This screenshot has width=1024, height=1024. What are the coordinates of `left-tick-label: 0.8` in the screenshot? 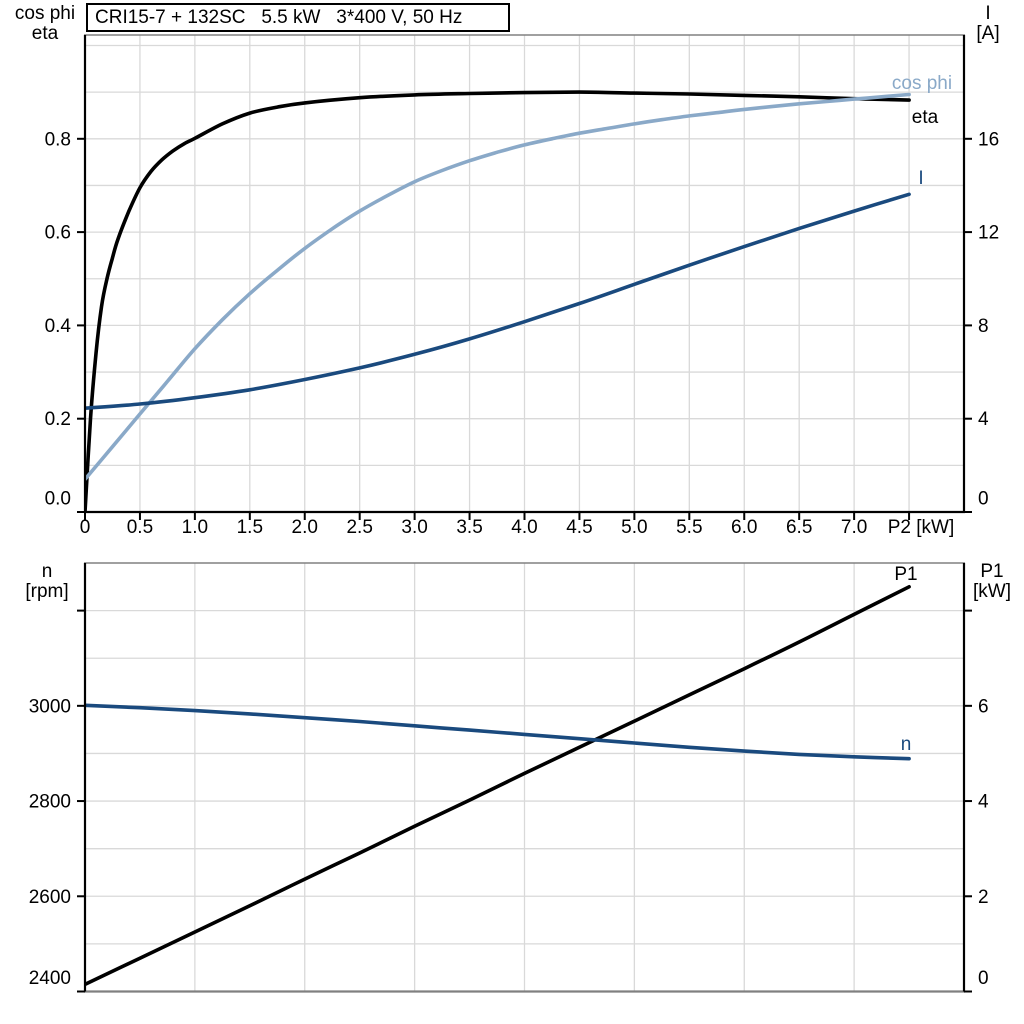 It's located at (58, 139).